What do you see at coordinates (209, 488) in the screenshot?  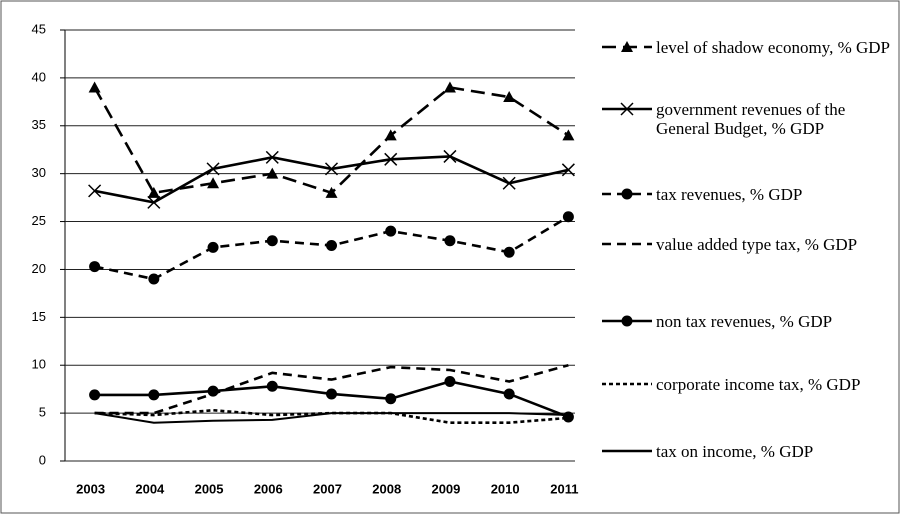 I see `x-tick-label: 2005` at bounding box center [209, 488].